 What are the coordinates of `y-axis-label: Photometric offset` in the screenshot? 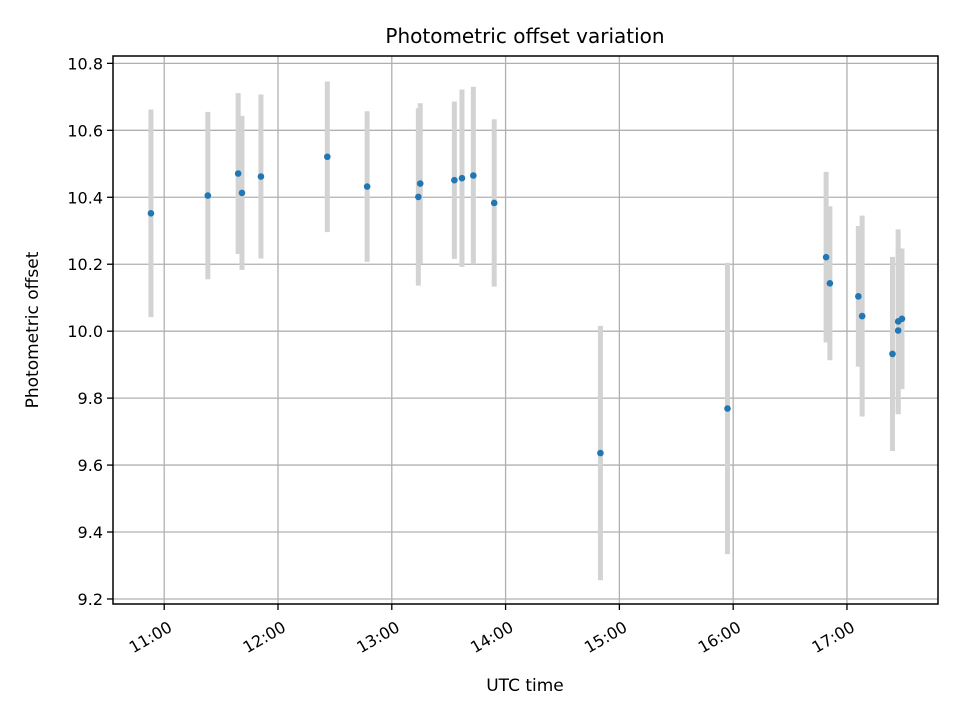 It's located at (33, 329).